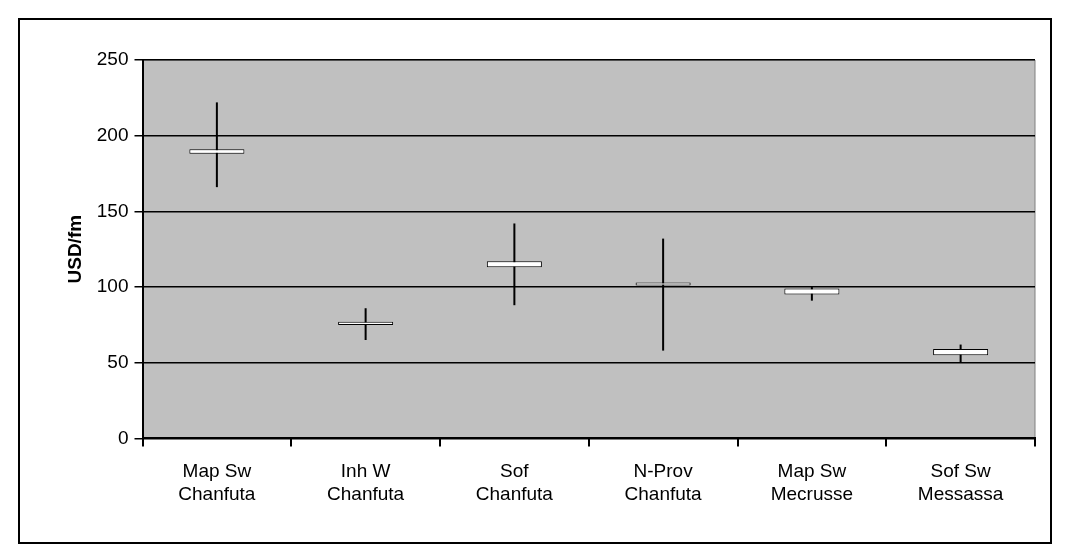 The height and width of the screenshot is (560, 1070). I want to click on candlestick, so click(366, 324).